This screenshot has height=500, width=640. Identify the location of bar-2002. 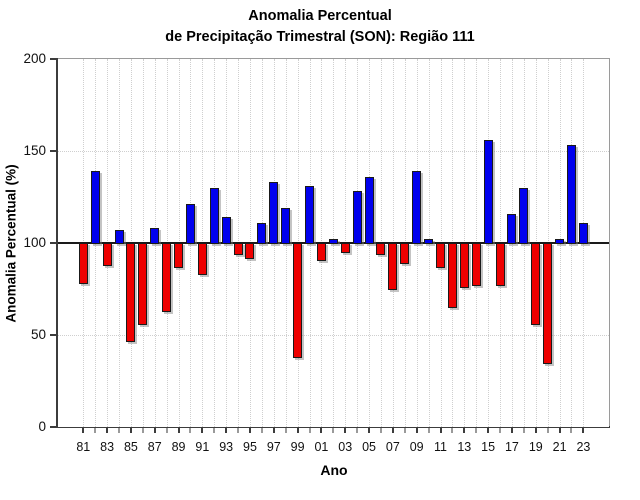
(333, 241).